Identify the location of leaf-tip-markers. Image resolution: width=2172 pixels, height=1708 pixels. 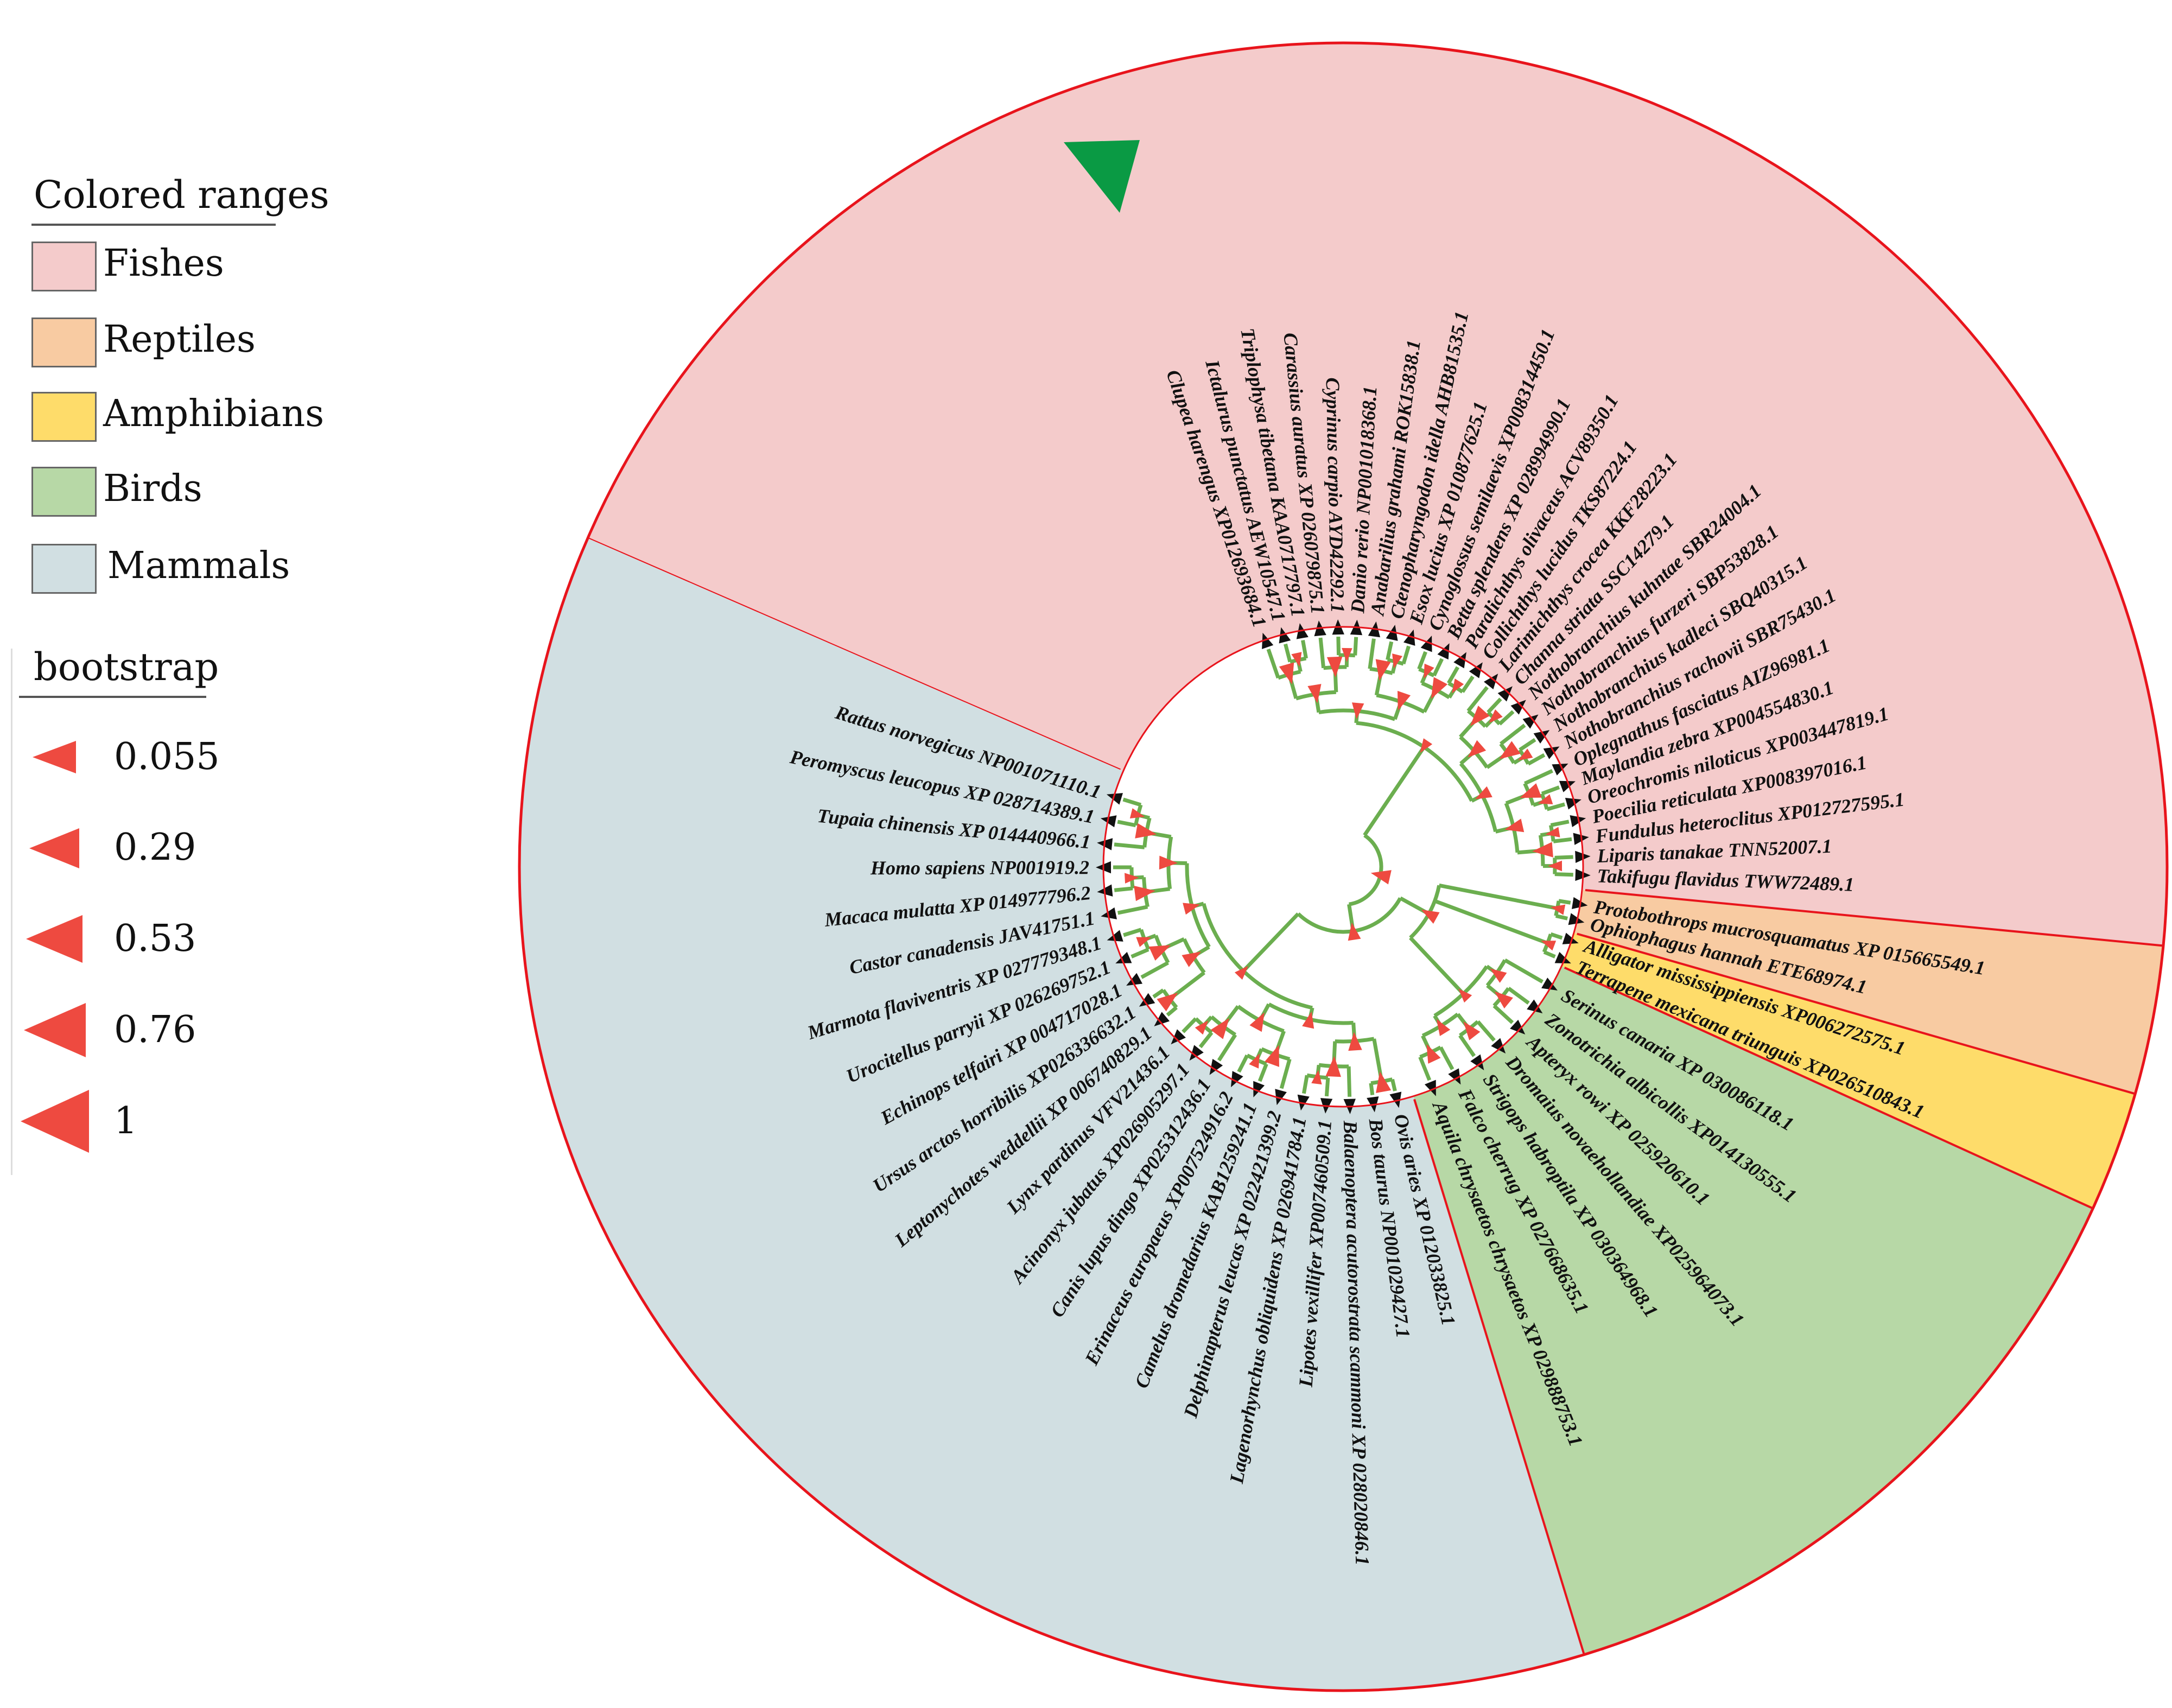
(1343, 866).